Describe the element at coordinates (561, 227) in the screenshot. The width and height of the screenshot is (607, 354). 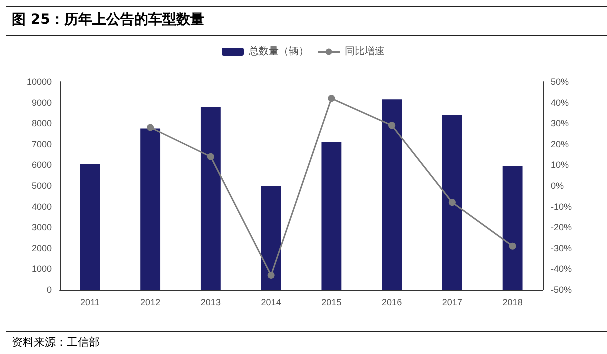
I see `y2-tick-label: -20%` at that location.